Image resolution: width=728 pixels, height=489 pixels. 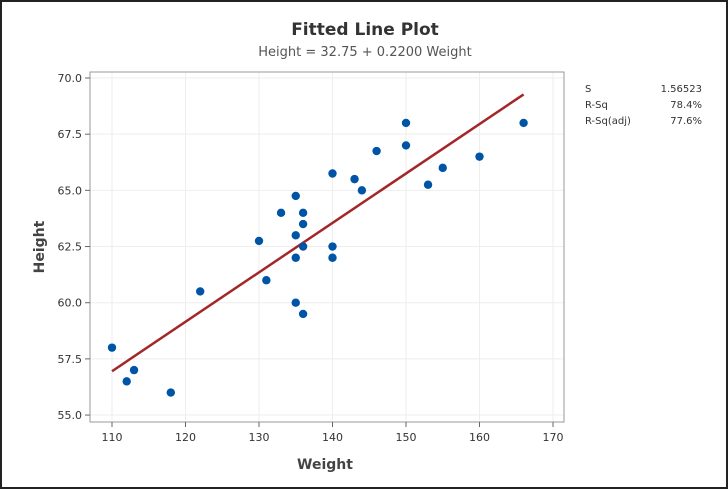 I want to click on chart-subtitle: Height = 32.75 + 0.2200 Weight, so click(x=364, y=52).